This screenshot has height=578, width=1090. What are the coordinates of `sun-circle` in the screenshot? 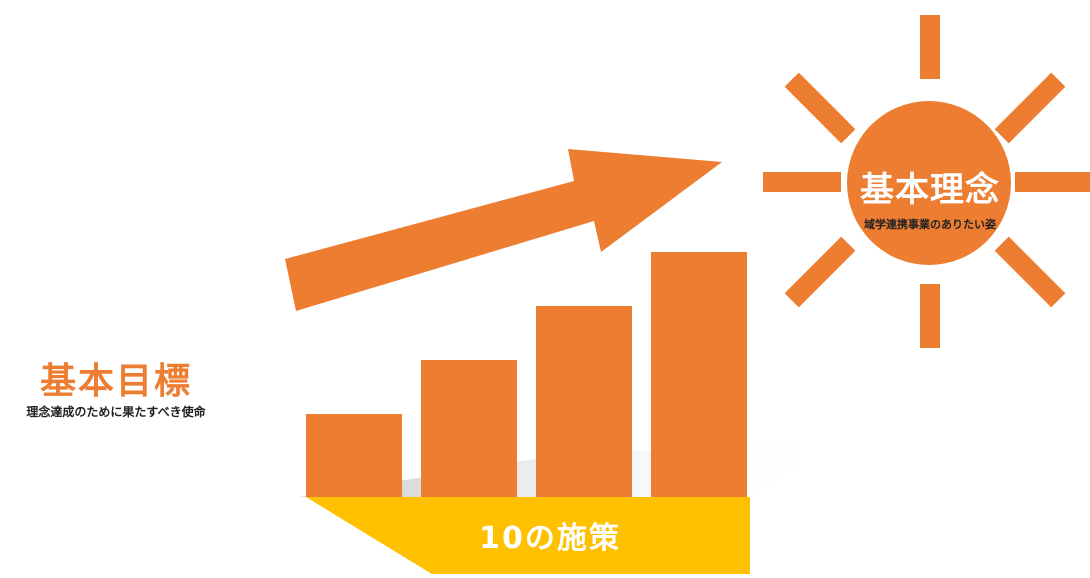 It's located at (929, 183).